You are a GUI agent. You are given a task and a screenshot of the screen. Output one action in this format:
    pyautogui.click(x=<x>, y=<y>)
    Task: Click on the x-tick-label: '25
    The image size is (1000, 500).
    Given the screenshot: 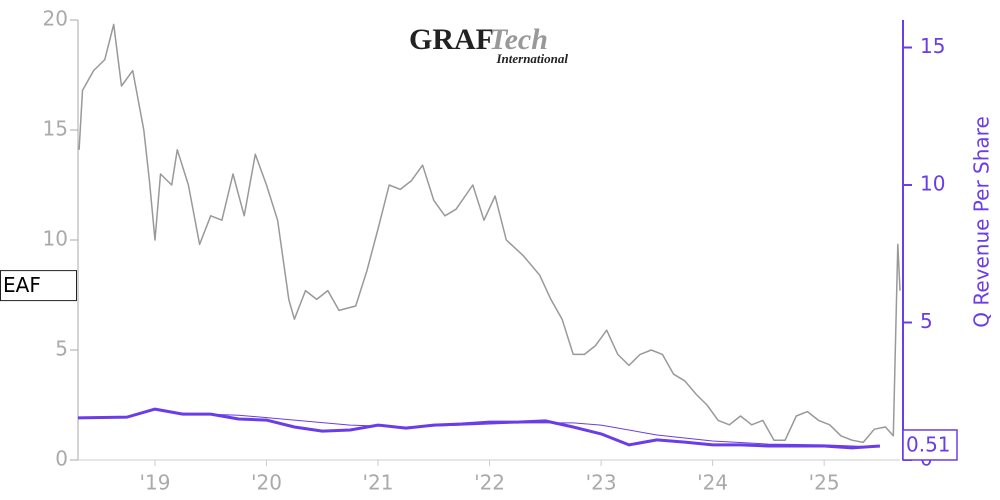 What is the action you would take?
    pyautogui.click(x=824, y=483)
    